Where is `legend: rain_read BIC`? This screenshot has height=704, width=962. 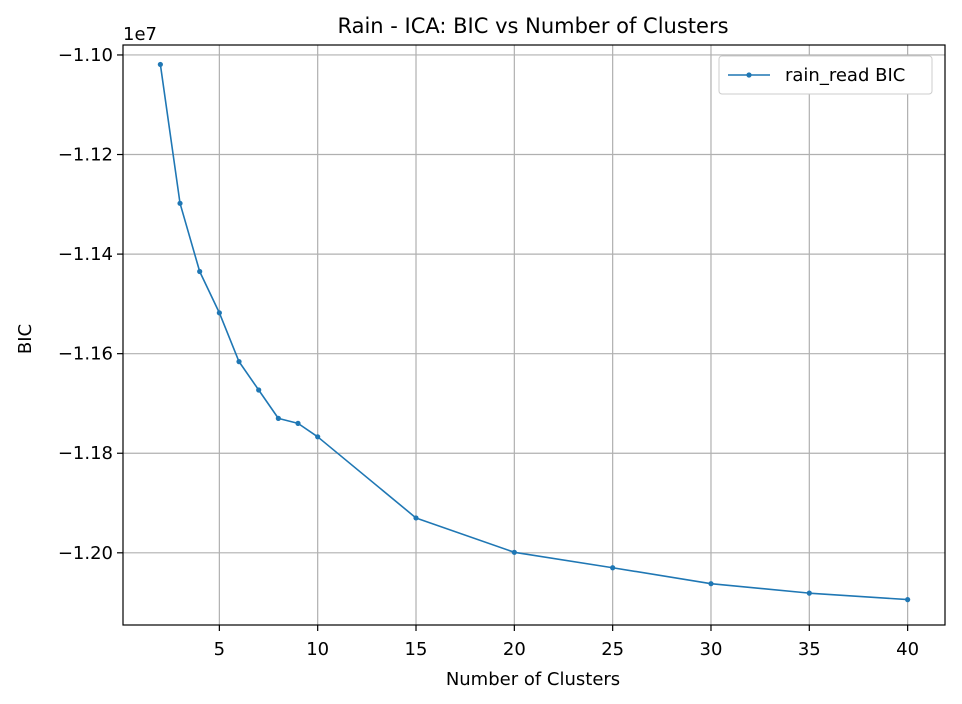 legend: rain_read BIC is located at coordinates (825, 75).